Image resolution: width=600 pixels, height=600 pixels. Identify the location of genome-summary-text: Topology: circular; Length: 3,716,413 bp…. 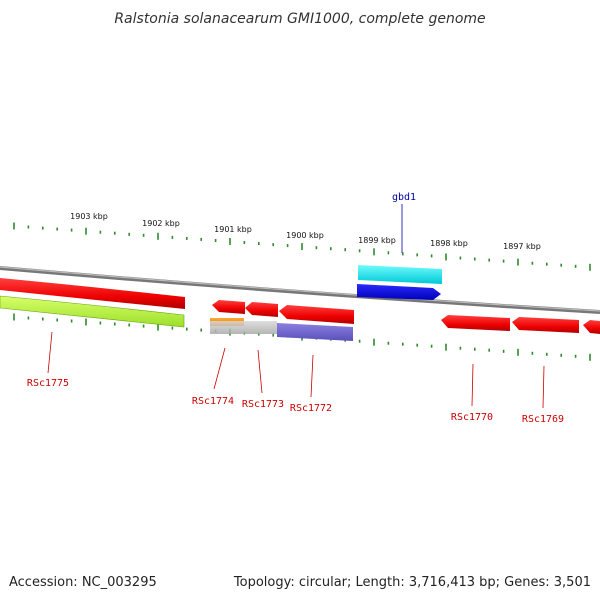
(412, 582).